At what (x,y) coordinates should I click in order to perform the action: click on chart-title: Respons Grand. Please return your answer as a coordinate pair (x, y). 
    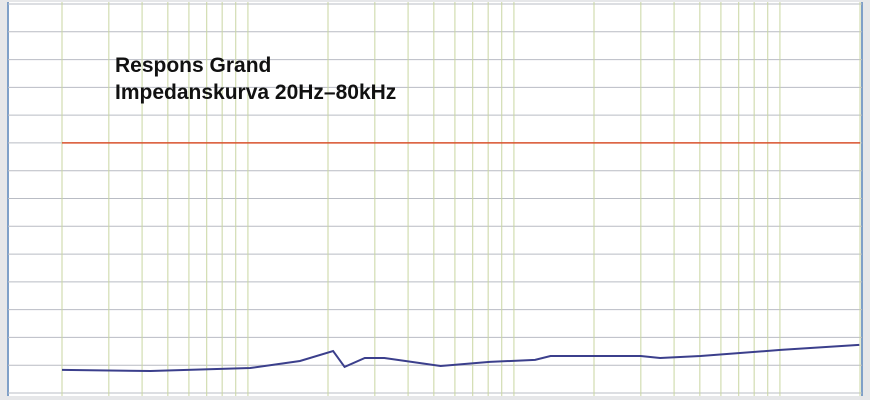
    Looking at the image, I should click on (193, 65).